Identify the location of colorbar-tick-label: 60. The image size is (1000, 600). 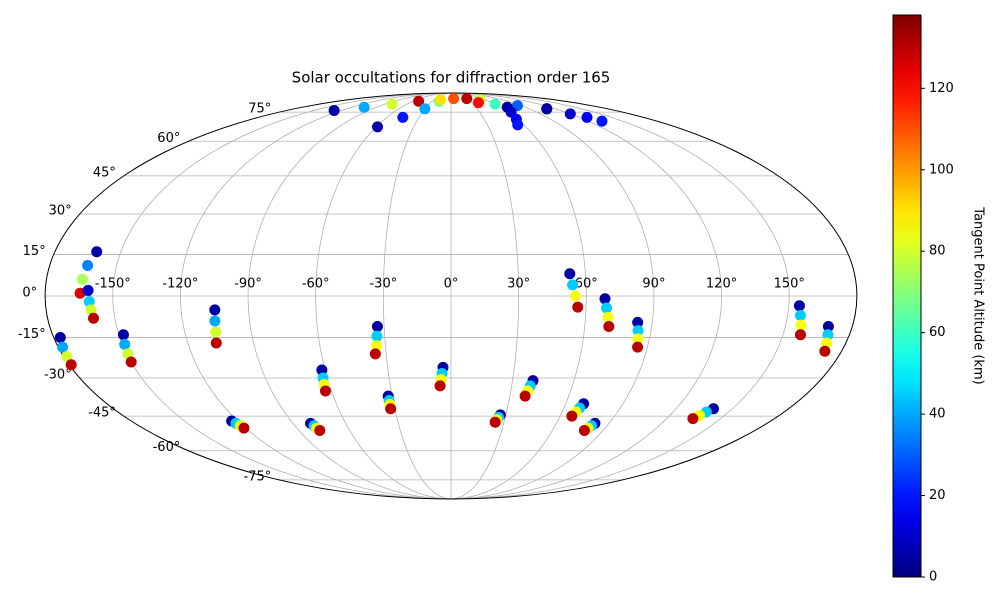
(937, 332).